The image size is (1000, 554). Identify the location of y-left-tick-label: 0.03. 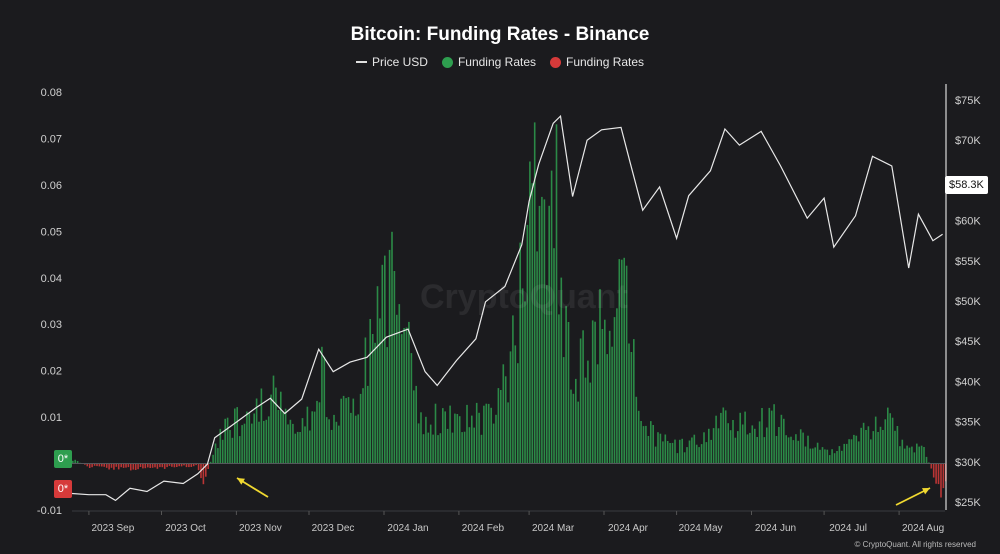
(51, 325).